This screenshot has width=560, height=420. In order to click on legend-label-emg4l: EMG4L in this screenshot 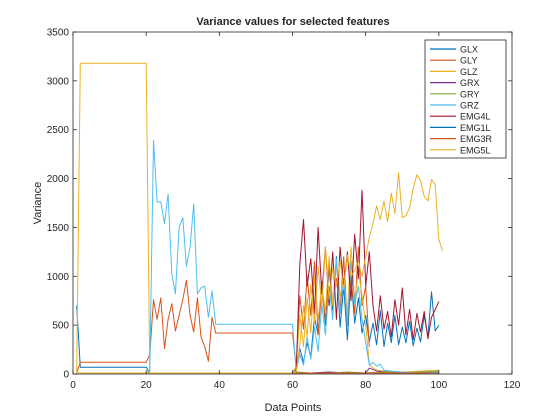, I will do `click(475, 117)`.